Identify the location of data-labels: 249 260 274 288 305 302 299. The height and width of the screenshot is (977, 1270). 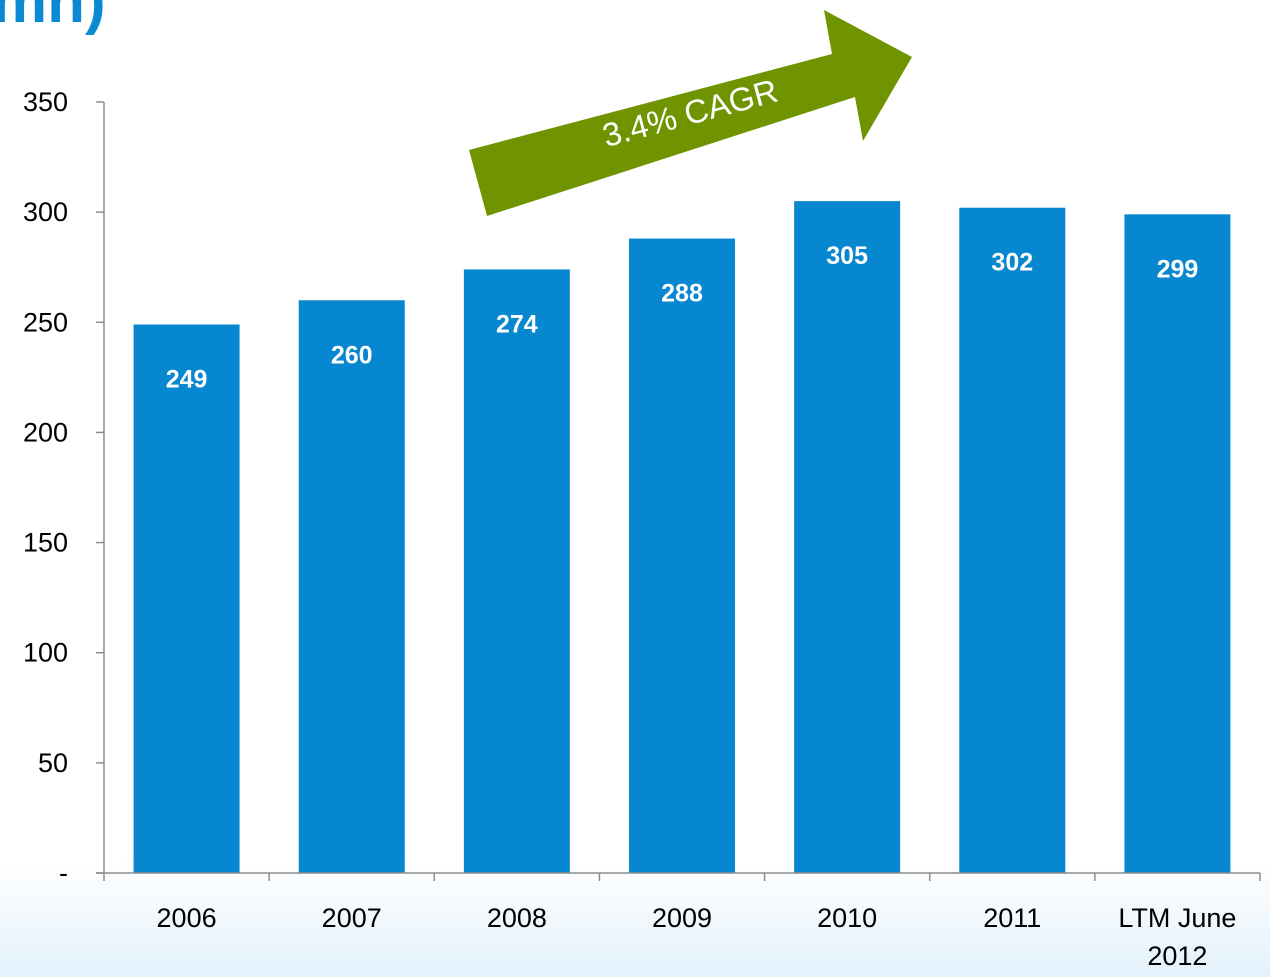
(682, 317).